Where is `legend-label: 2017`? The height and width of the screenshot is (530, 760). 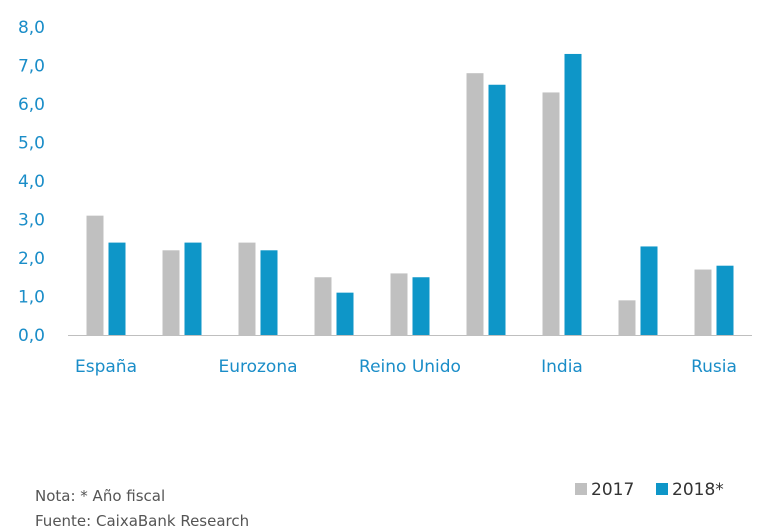 legend-label: 2017 is located at coordinates (612, 490).